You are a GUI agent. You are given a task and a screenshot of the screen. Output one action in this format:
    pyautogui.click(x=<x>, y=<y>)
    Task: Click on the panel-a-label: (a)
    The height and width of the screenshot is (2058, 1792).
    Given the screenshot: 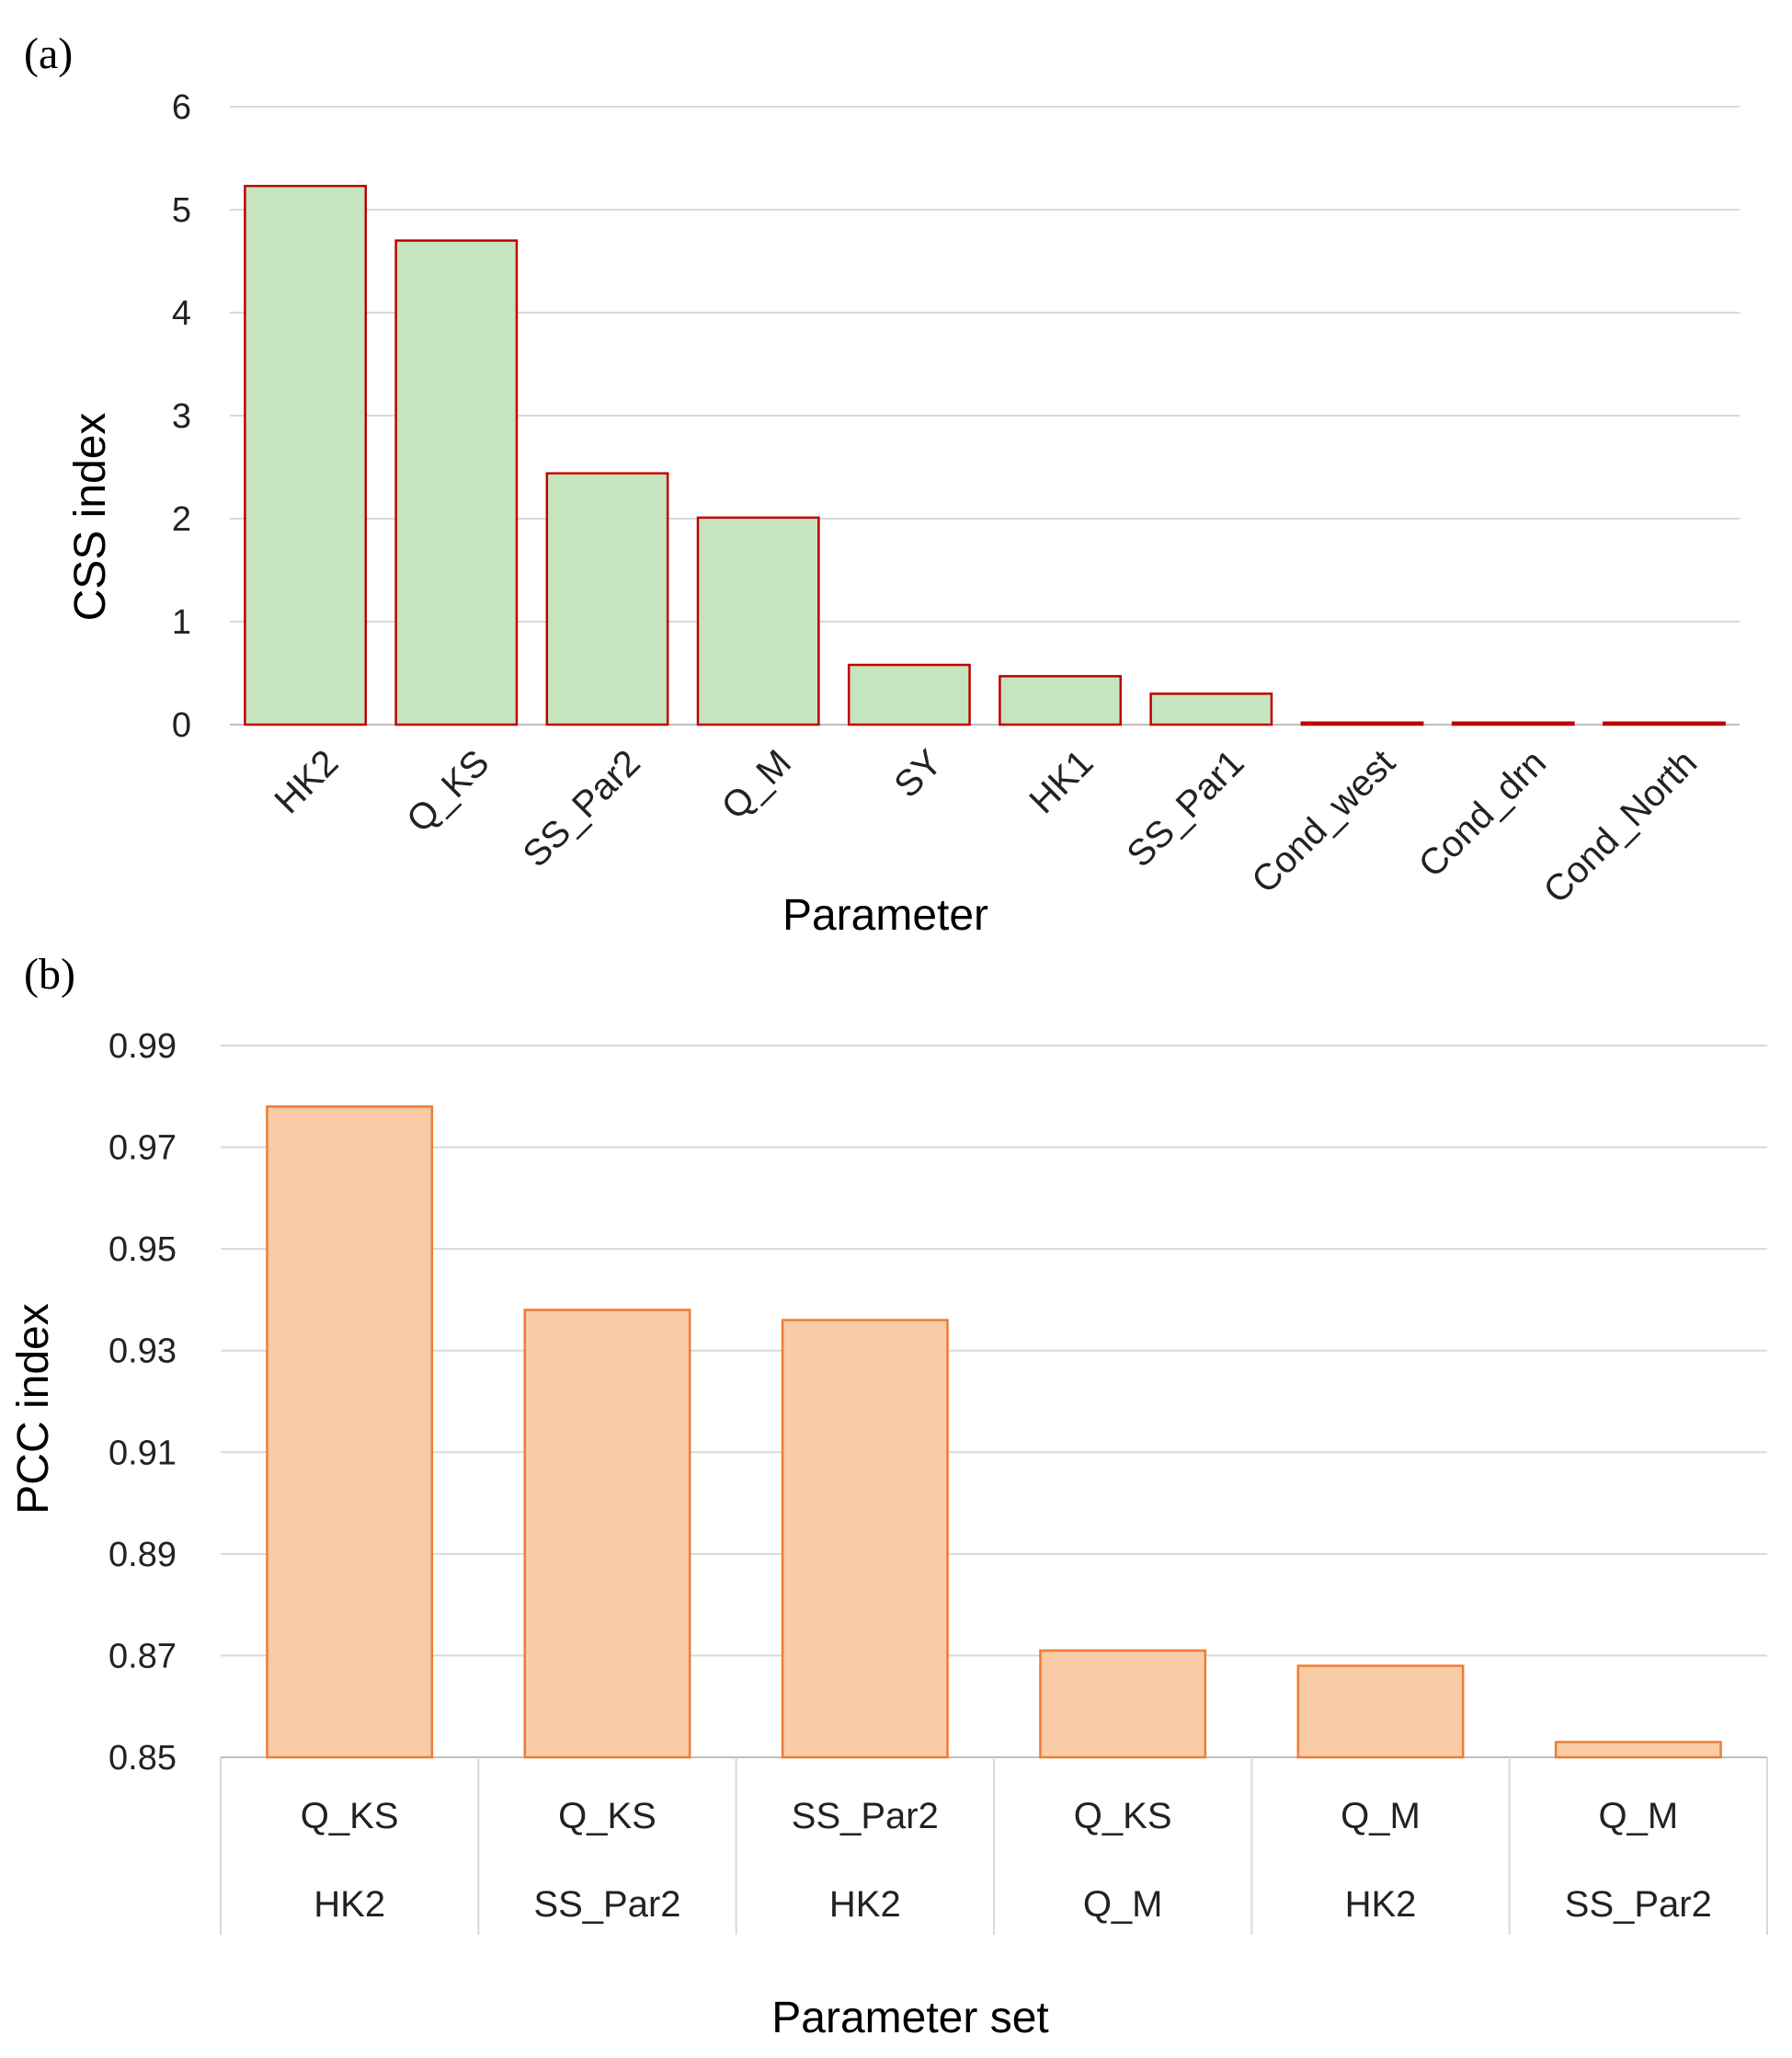 What is the action you would take?
    pyautogui.click(x=49, y=53)
    